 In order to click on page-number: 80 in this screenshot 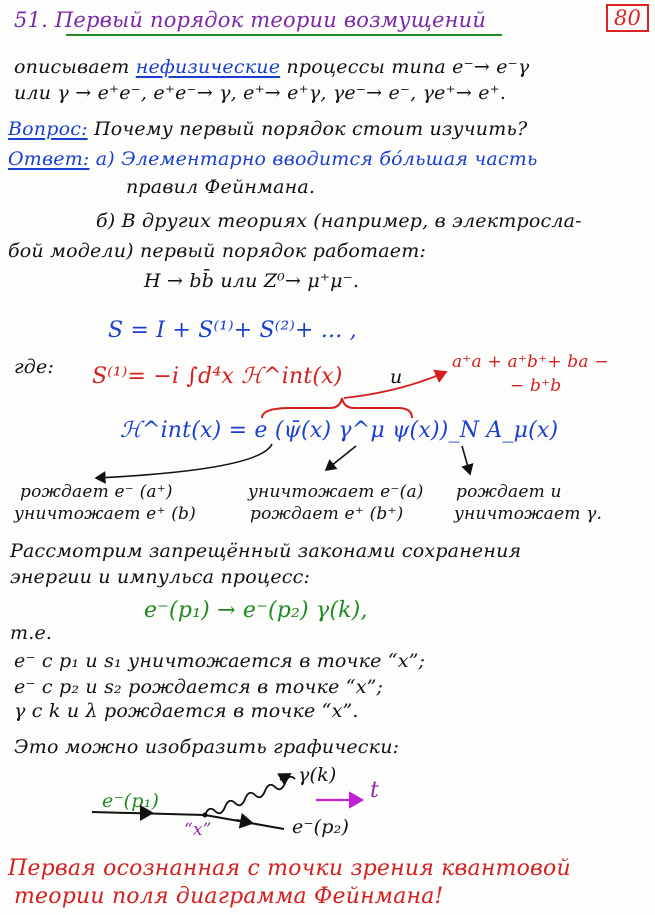, I will do `click(628, 18)`.